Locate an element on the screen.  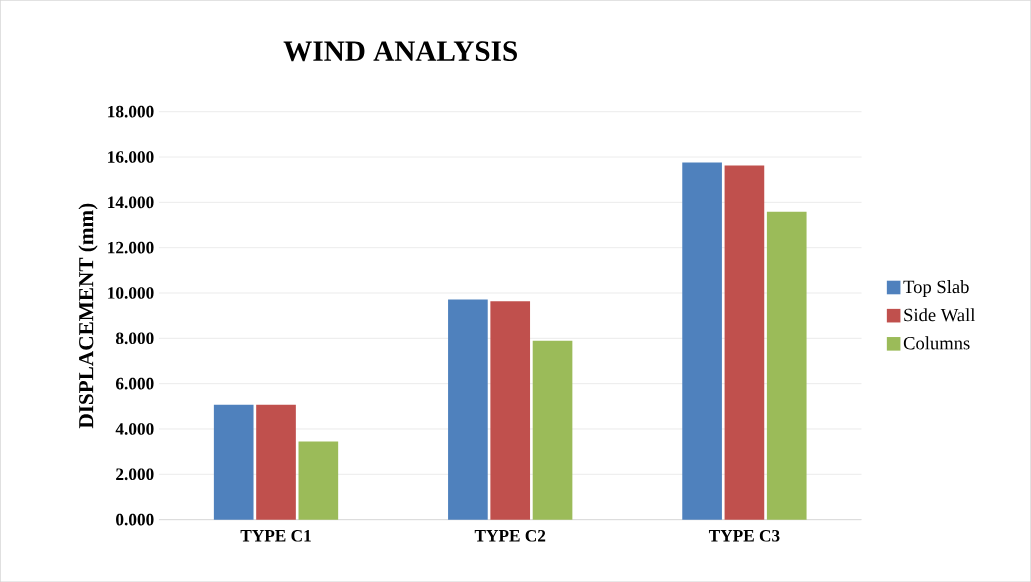
x-tick-label: TYPE C1 is located at coordinates (275, 535).